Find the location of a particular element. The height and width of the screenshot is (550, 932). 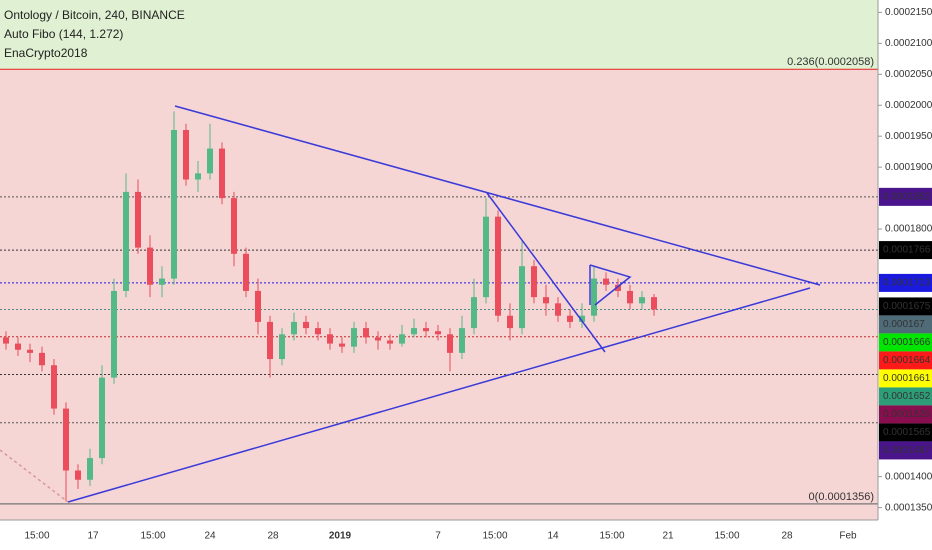

y-tick-label: 0.0001800 is located at coordinates (908, 229).